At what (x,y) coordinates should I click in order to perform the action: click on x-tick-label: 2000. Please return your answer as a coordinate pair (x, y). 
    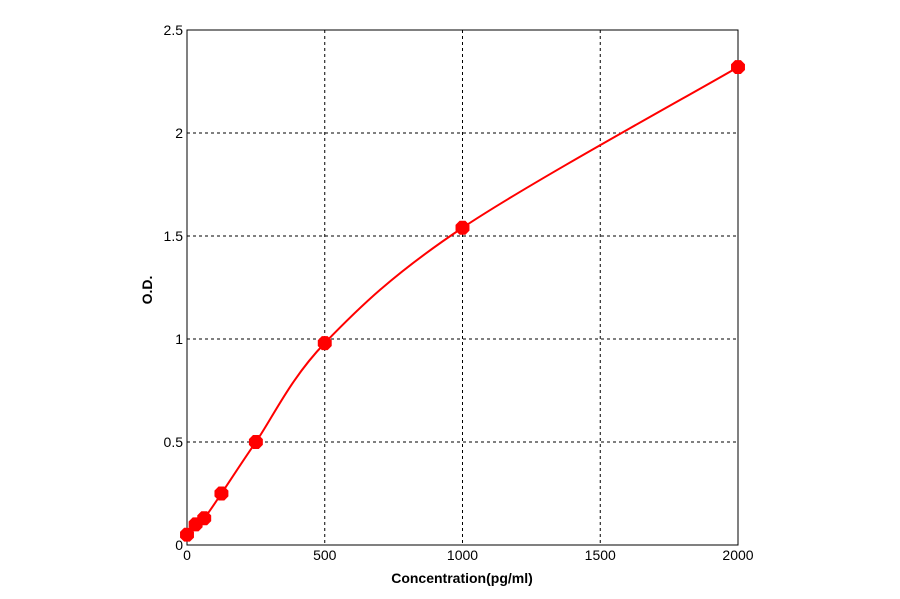
    Looking at the image, I should click on (737, 555).